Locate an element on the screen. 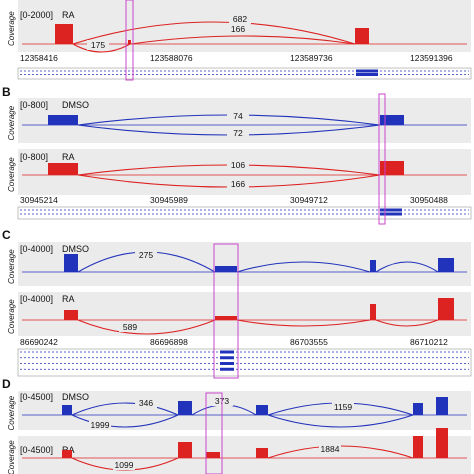 The height and width of the screenshot is (474, 474). genomic-coordinate-label: 123589736 is located at coordinates (311, 58).